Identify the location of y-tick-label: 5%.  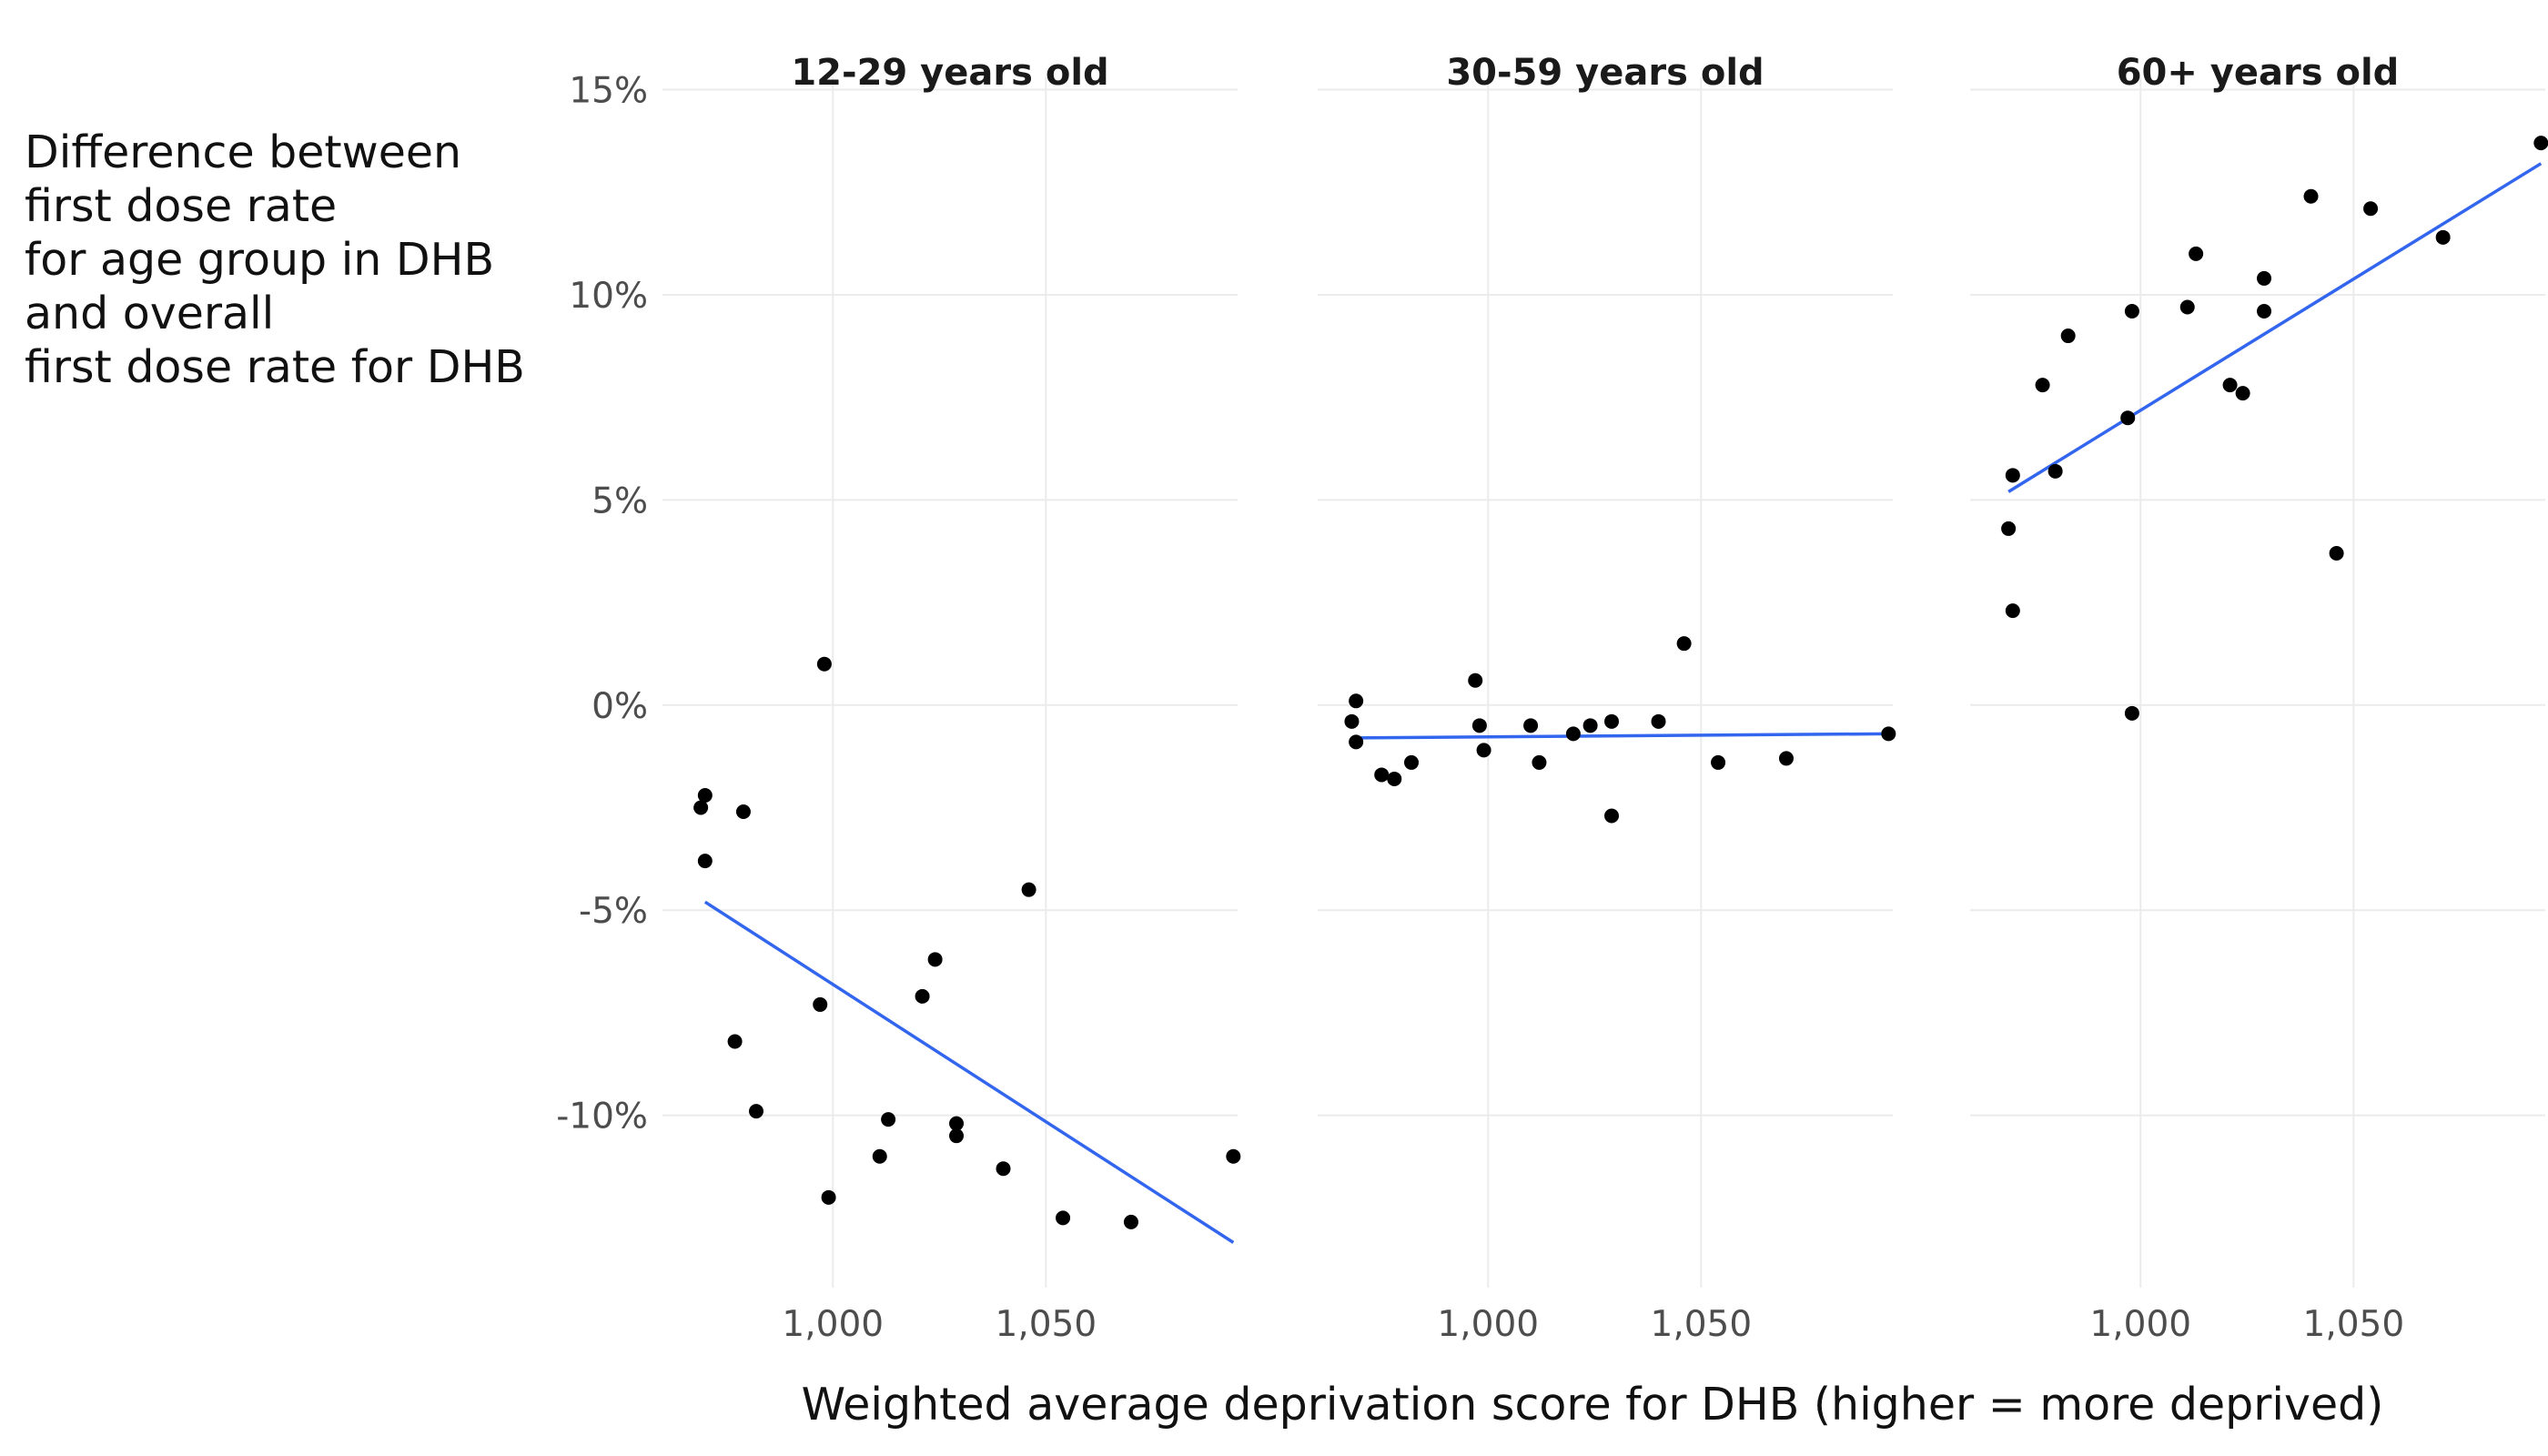
(620, 500).